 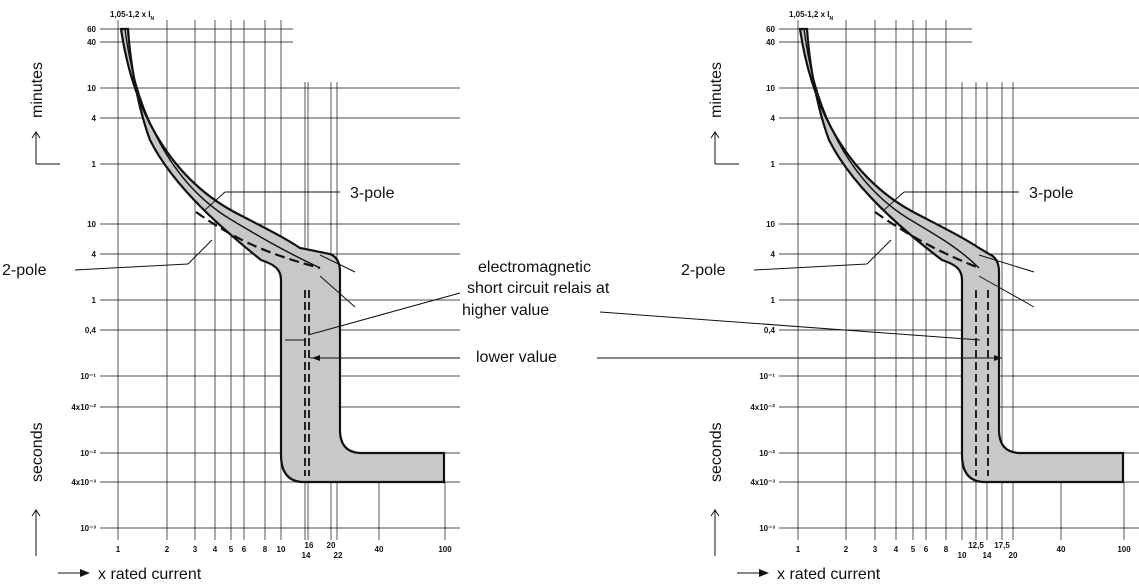 I want to click on x-tick-label: 12,5, so click(x=976, y=545).